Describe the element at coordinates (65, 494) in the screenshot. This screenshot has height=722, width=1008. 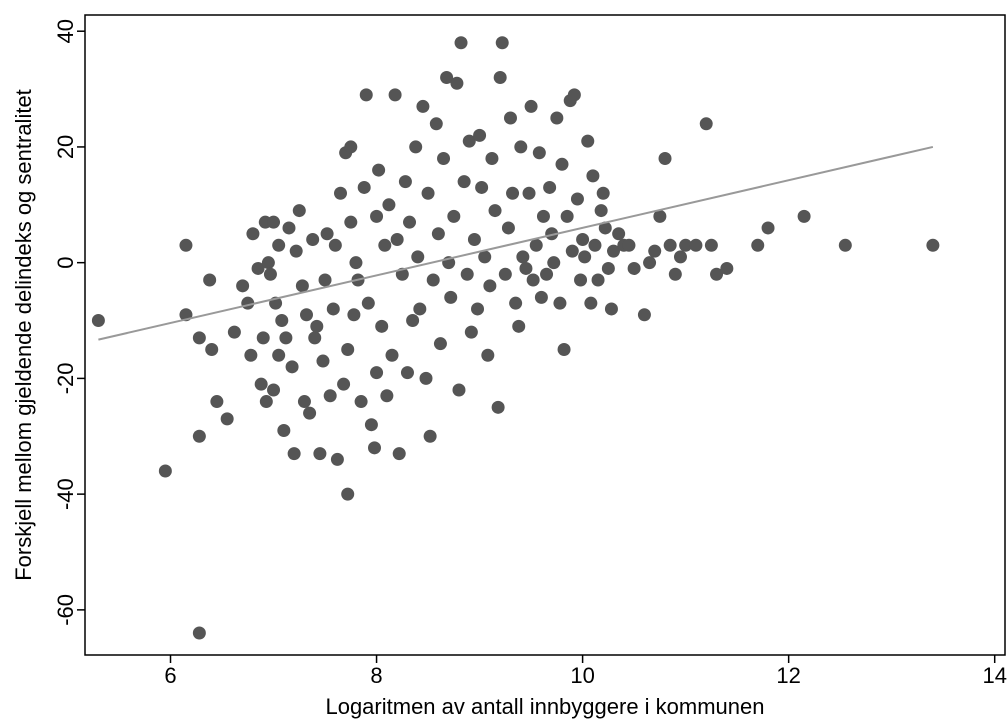
I see `y-tick-label: -40` at that location.